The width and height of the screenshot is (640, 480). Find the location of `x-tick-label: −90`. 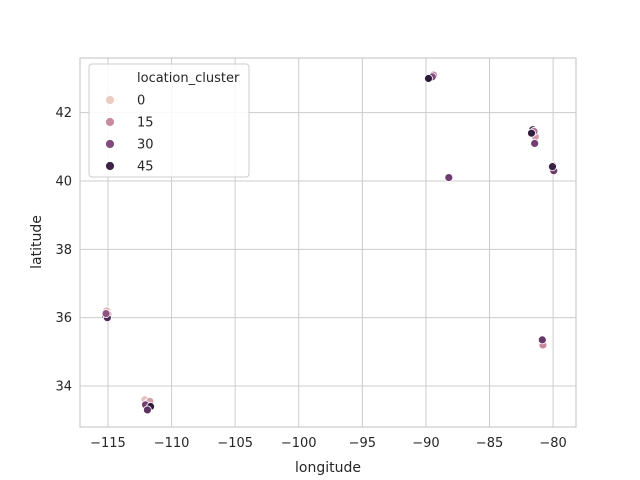

x-tick-label: −90 is located at coordinates (425, 443).